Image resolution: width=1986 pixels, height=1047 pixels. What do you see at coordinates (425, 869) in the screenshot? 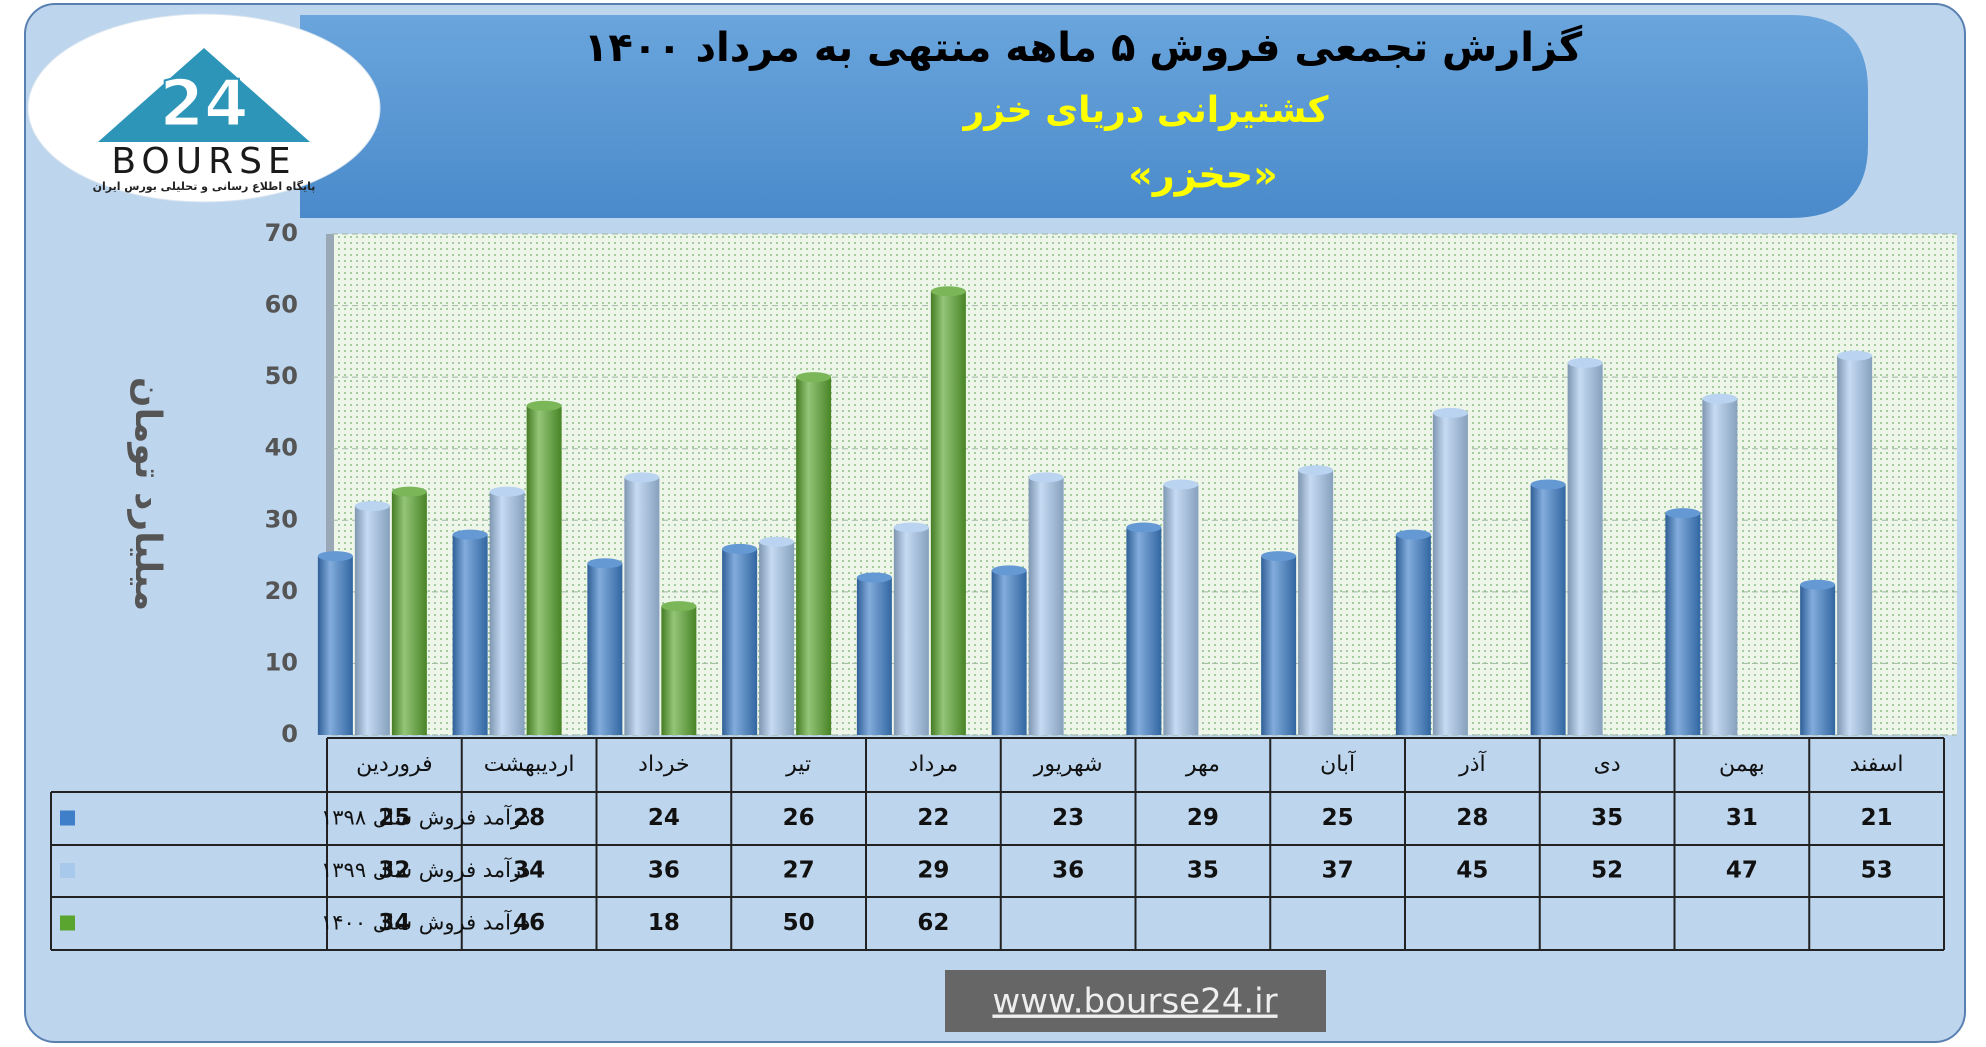
I see `legend-label: درآمد فروش سال ۱۳۹۹` at bounding box center [425, 869].